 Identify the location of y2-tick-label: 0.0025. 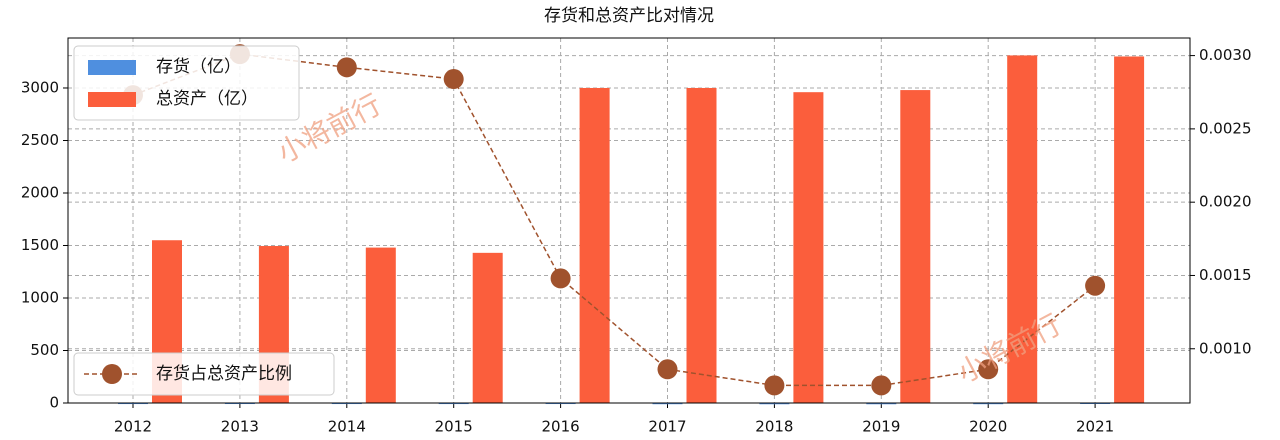
(1225, 128).